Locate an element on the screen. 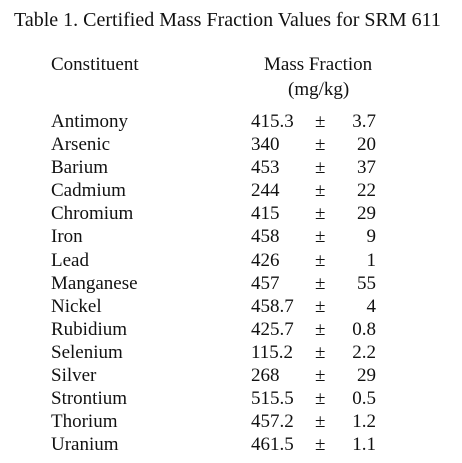 Image resolution: width=462 pixels, height=463 pixels. column-header-mass-fraction: Mass Fraction is located at coordinates (318, 64).